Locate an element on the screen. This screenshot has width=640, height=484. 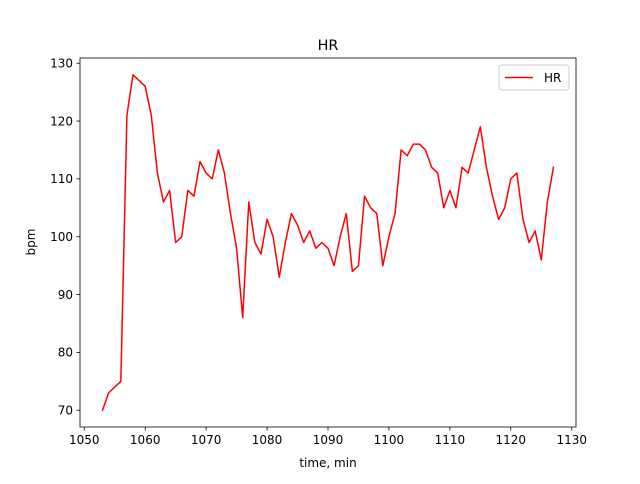
legend: HR is located at coordinates (534, 77).